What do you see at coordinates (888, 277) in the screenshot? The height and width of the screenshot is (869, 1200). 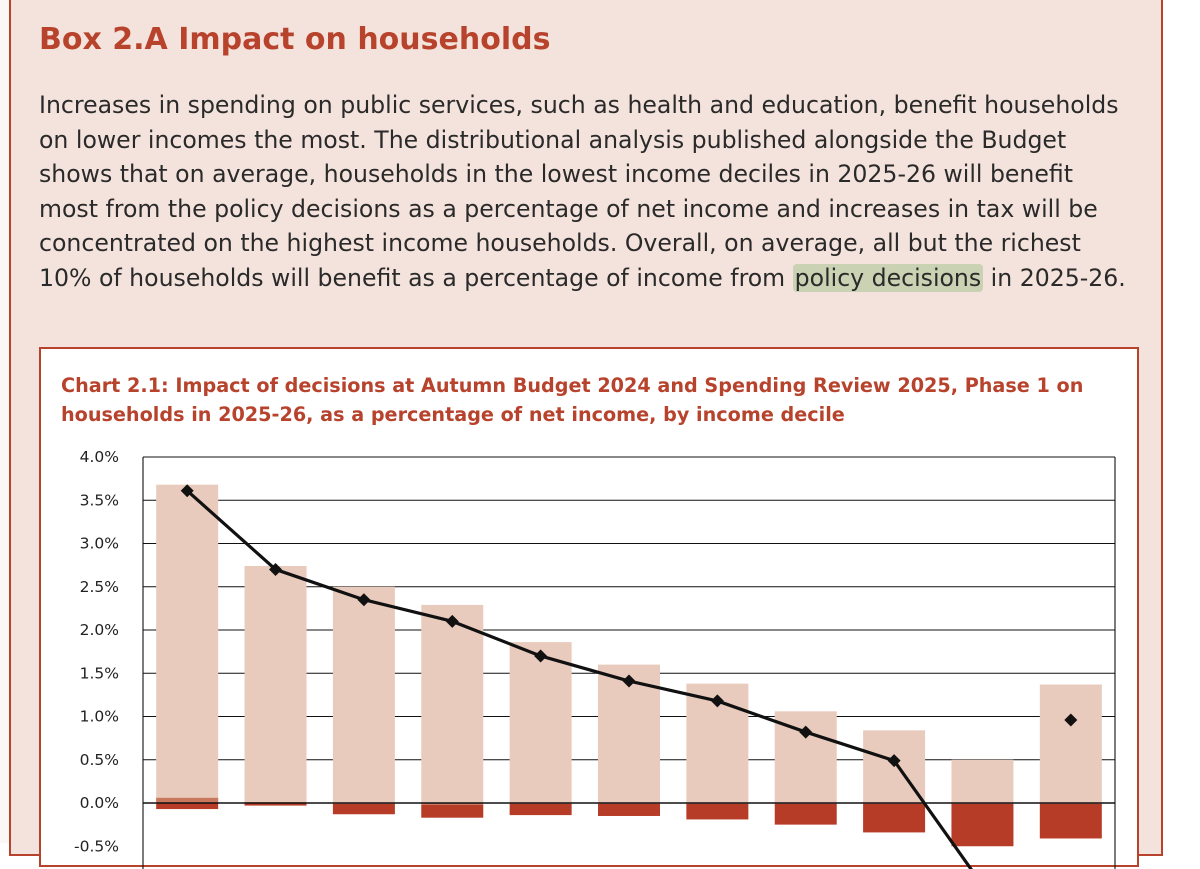 I see `highlighted-phrase: policy decisions` at bounding box center [888, 277].